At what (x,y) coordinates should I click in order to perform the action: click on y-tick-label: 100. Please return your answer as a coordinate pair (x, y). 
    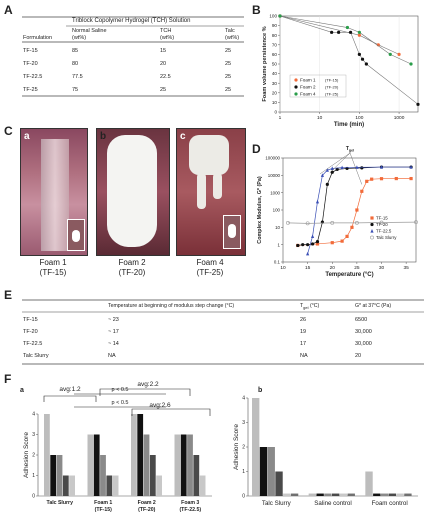
    Looking at the image, I should click on (277, 210).